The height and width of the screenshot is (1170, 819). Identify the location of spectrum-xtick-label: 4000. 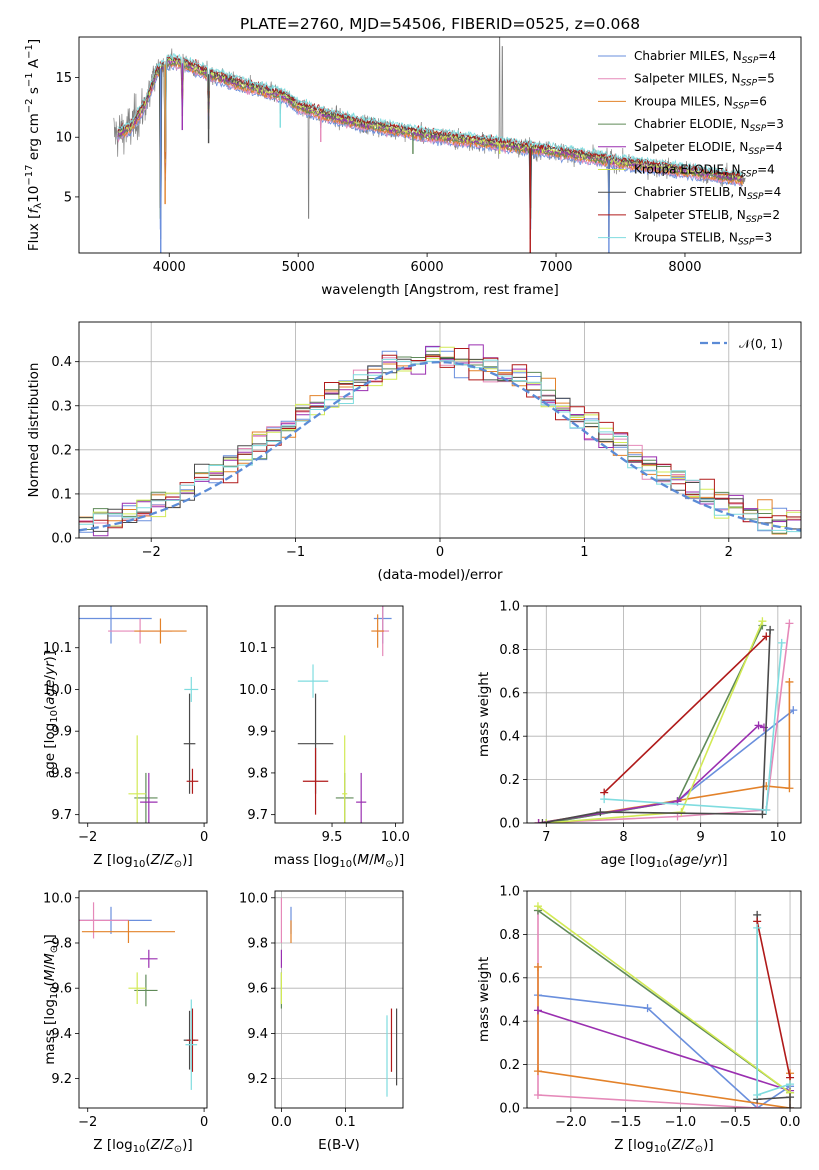
(169, 267).